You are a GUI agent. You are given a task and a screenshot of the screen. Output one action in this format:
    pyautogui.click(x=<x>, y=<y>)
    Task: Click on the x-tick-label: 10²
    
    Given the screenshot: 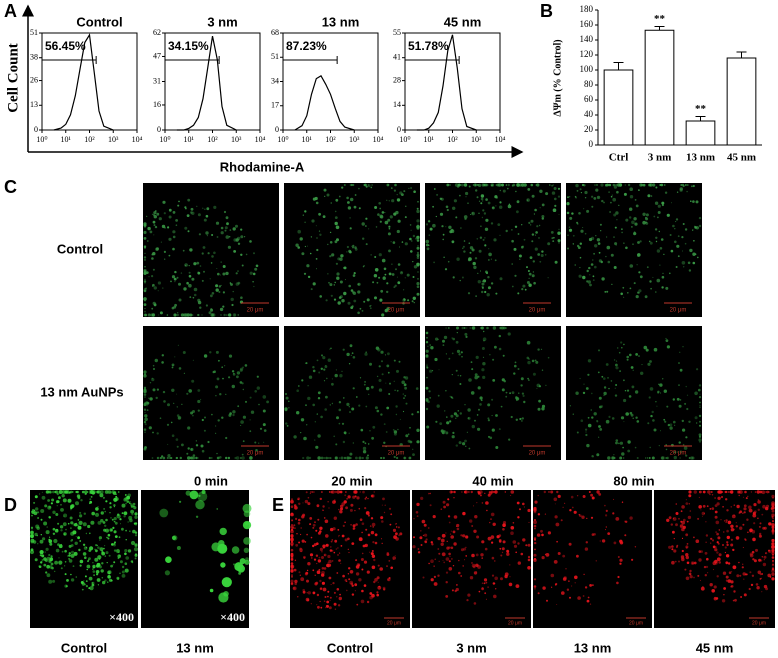 What is the action you would take?
    pyautogui.click(x=452, y=139)
    